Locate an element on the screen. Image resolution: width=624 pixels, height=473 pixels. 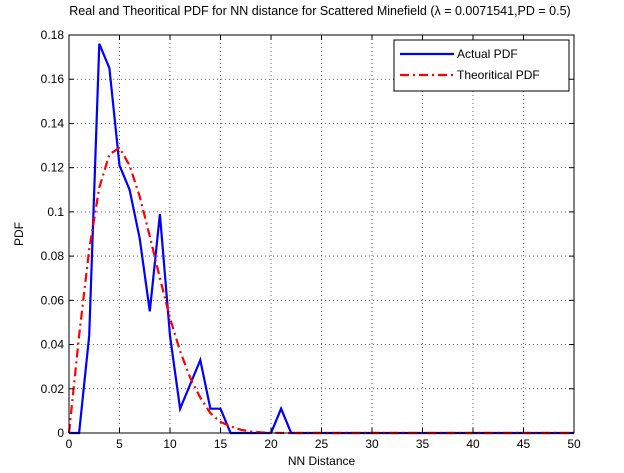
y-tick-label: 0.1 is located at coordinates (55, 212).